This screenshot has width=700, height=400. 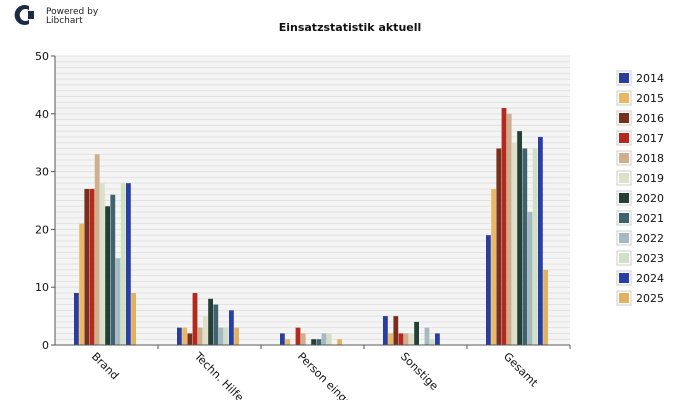 What do you see at coordinates (521, 370) in the screenshot?
I see `x-tick-label: Gesamt` at bounding box center [521, 370].